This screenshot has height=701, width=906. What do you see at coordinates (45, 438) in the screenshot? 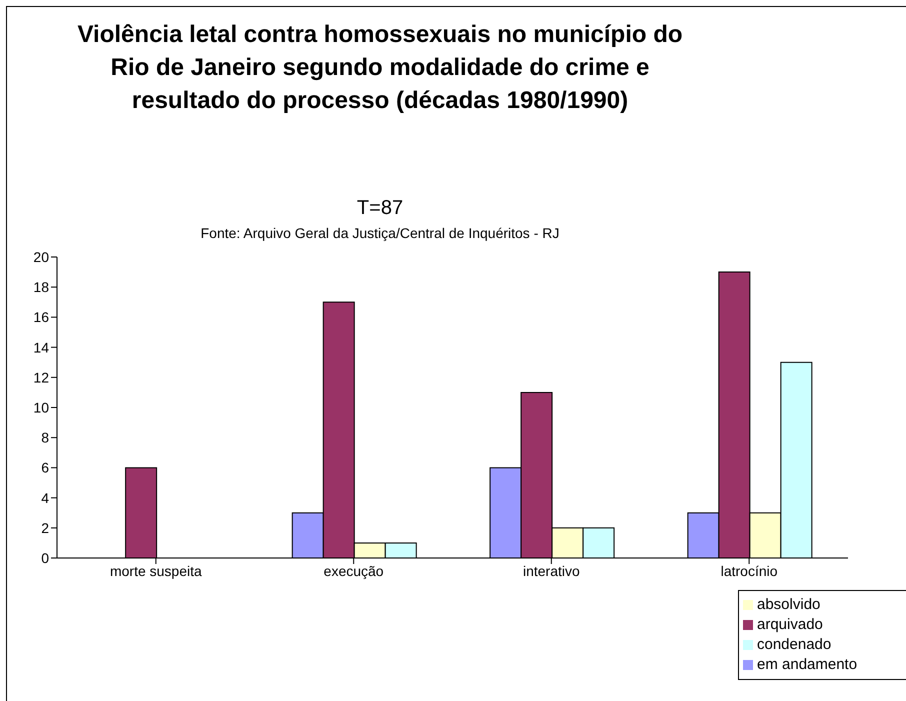
I see `y-tick-label: 8` at bounding box center [45, 438].